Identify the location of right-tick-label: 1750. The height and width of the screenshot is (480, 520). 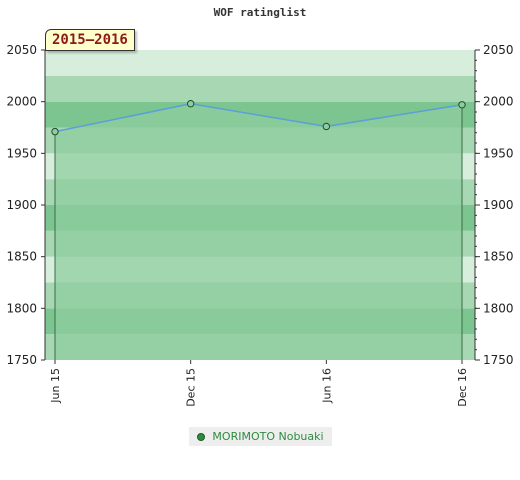
(498, 360).